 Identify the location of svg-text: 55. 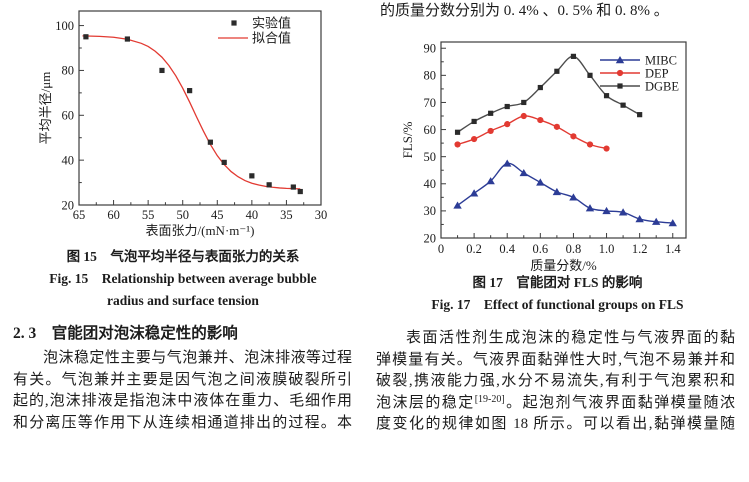
(148, 215).